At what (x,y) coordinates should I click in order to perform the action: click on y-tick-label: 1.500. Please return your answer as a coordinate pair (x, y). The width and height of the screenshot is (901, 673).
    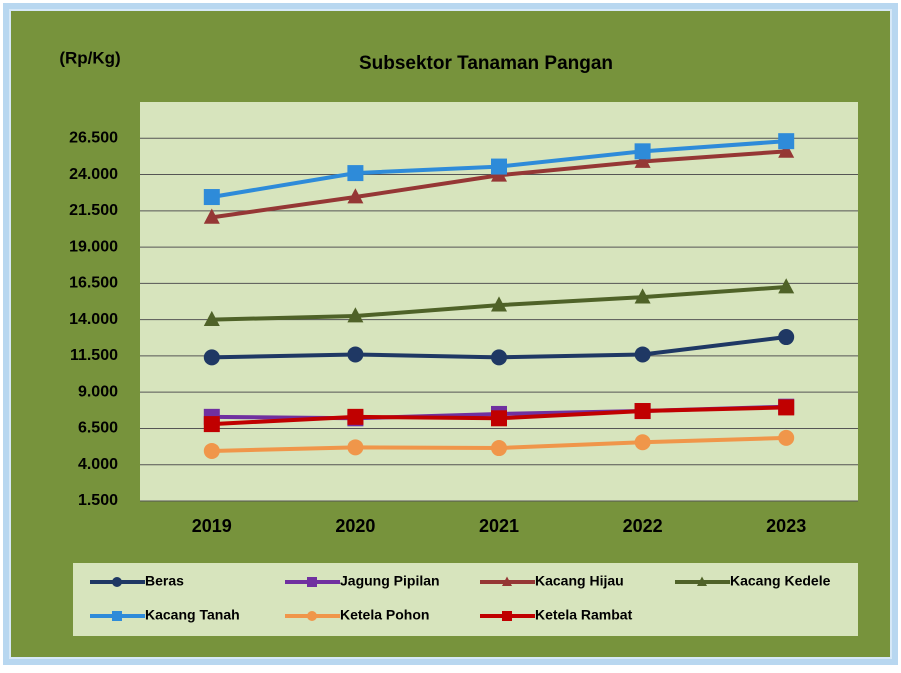
    Looking at the image, I should click on (98, 500).